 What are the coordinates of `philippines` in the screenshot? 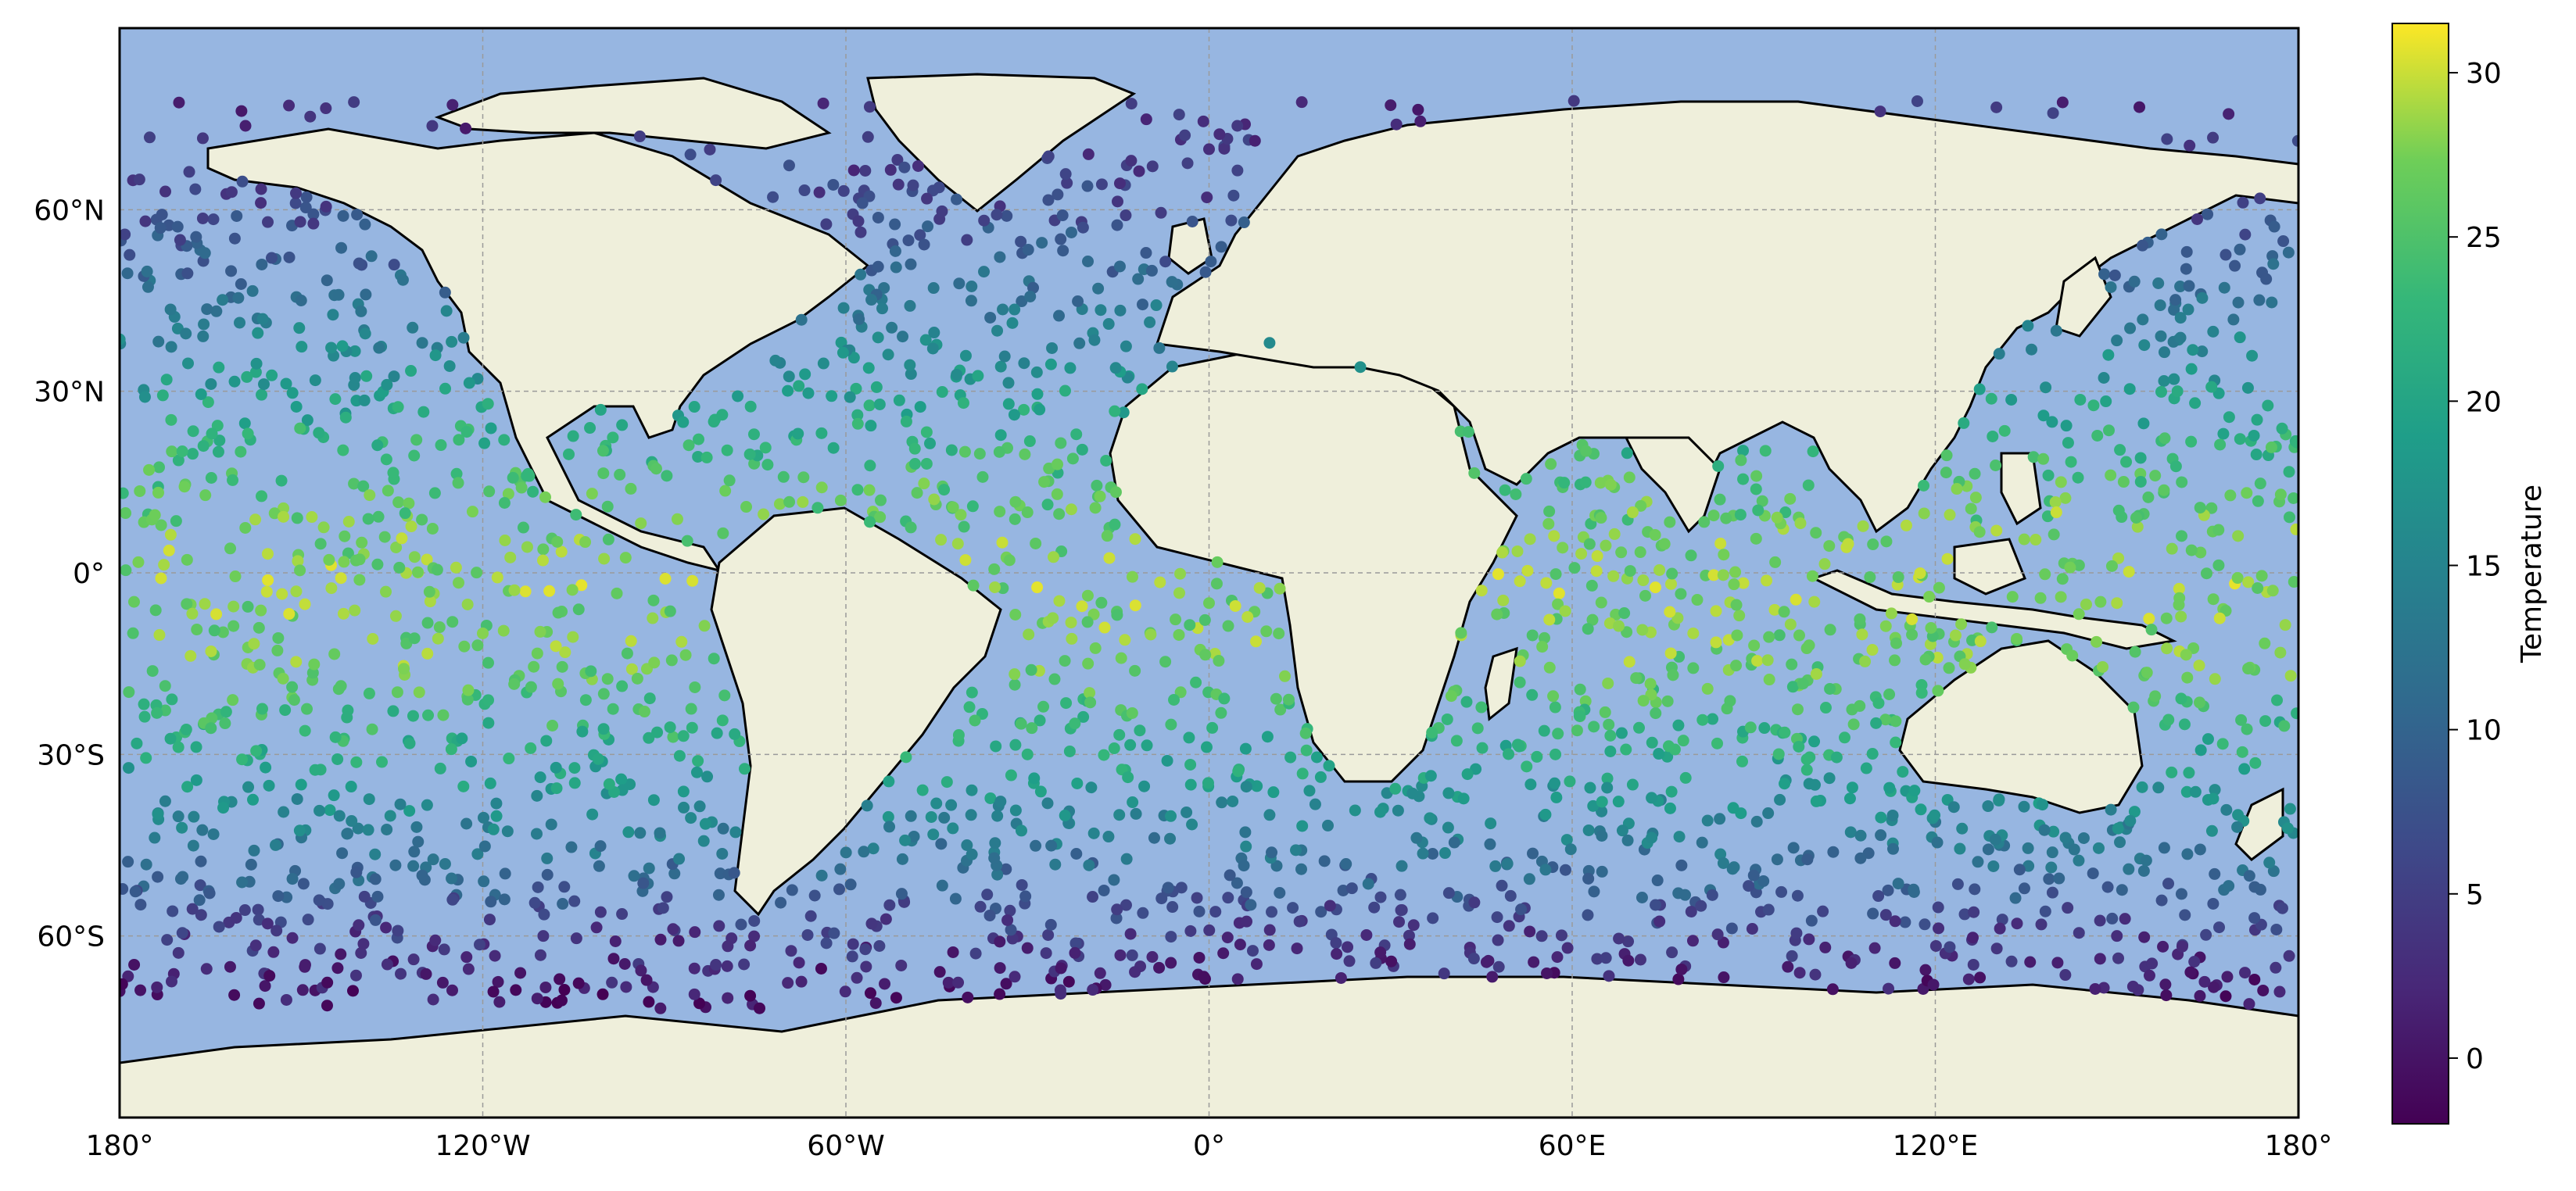 It's located at (2021, 489).